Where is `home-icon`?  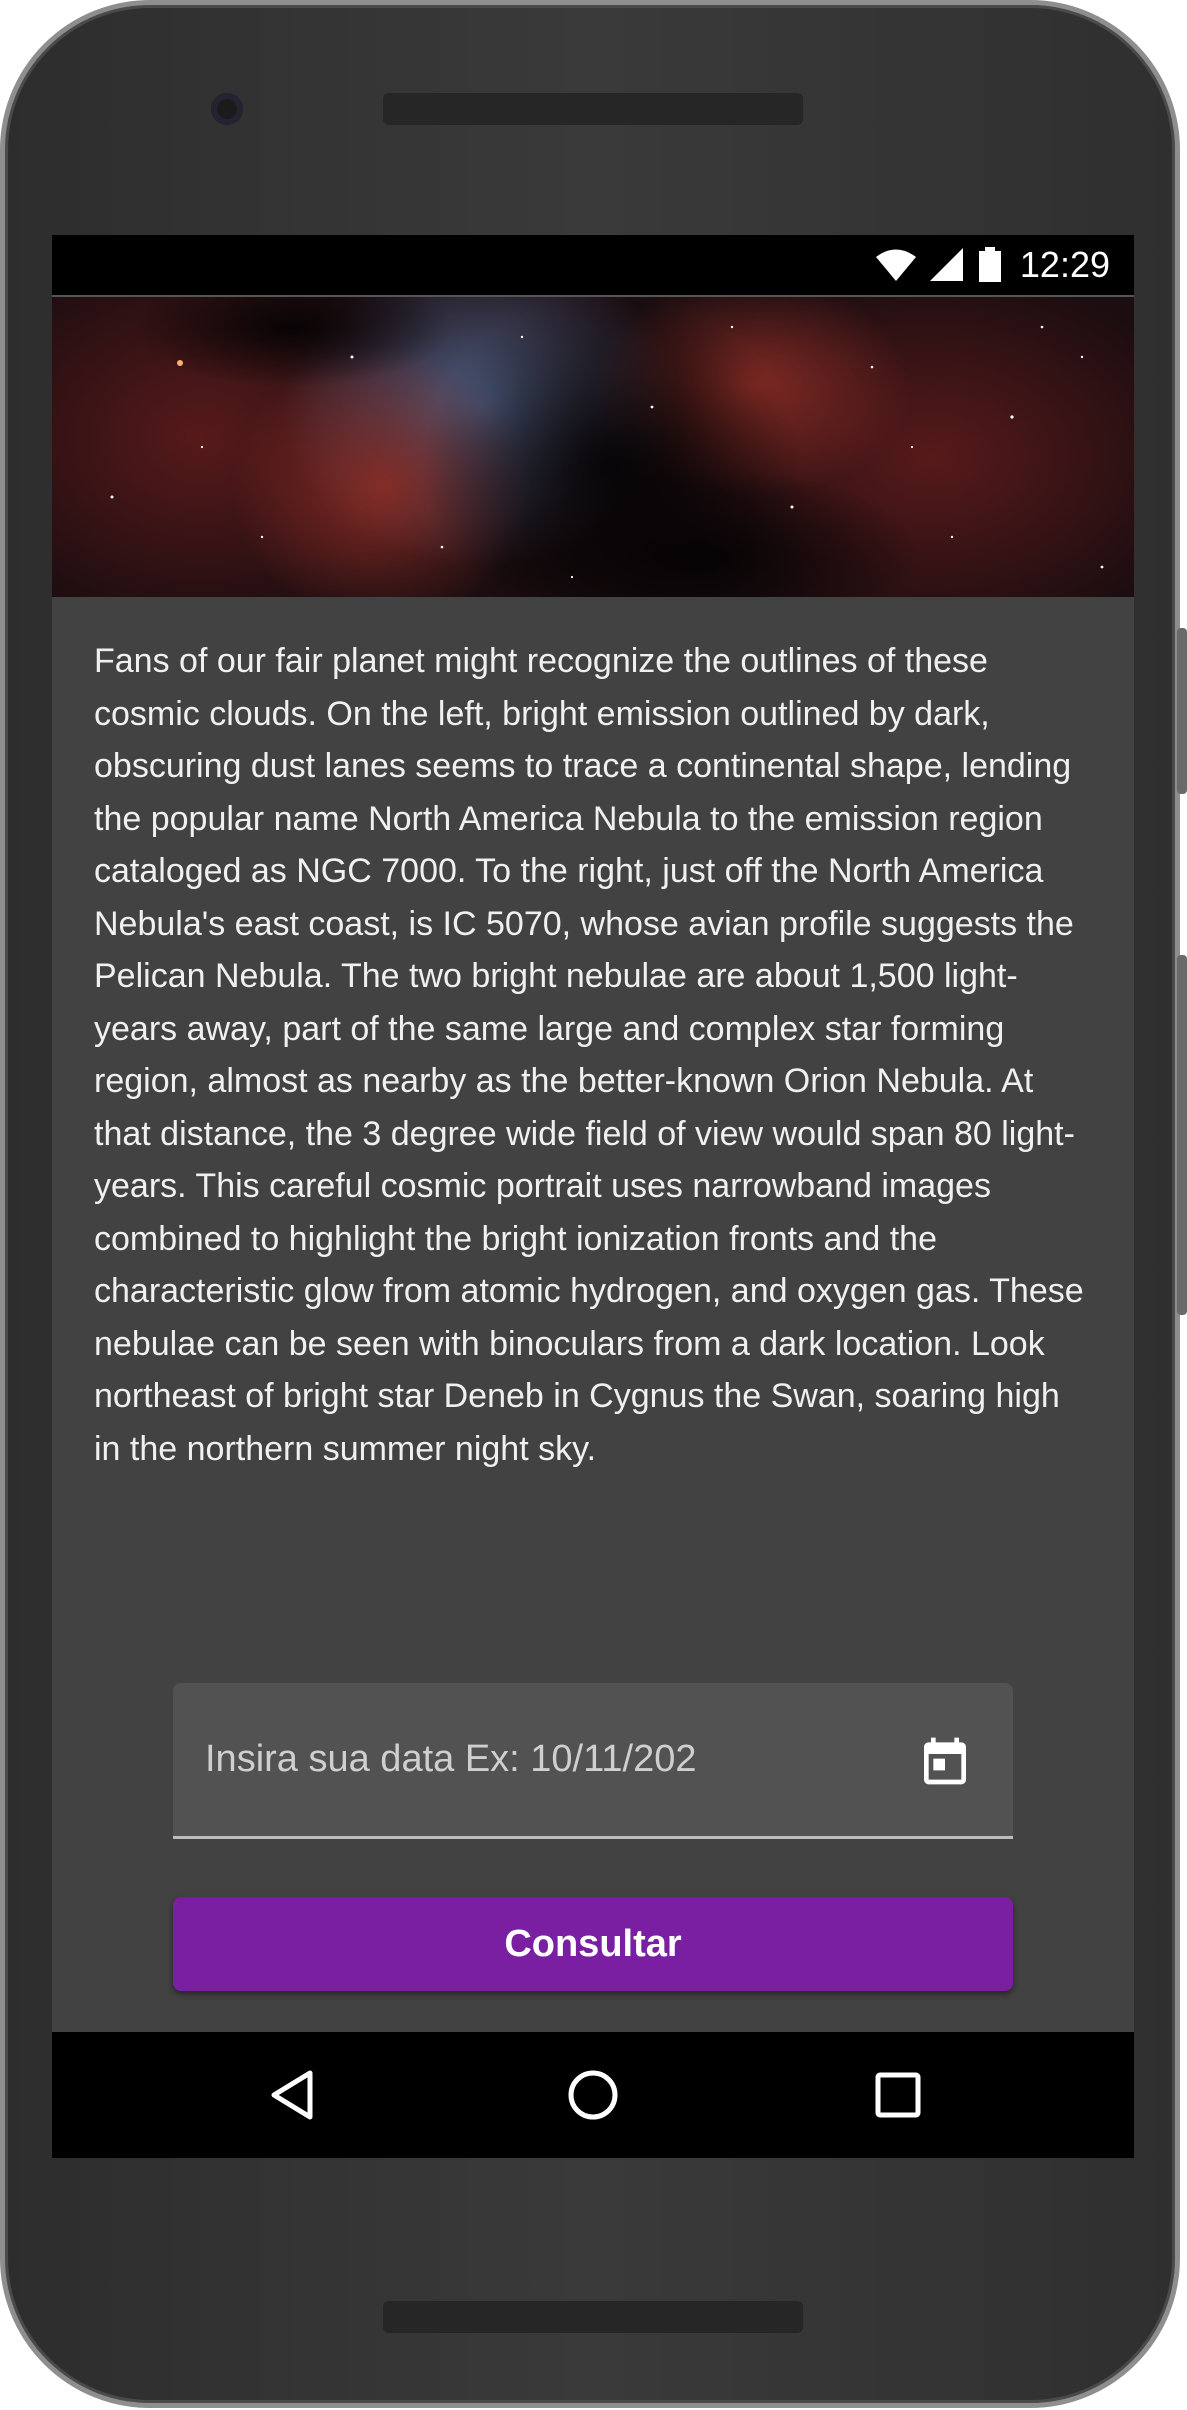 home-icon is located at coordinates (593, 2095).